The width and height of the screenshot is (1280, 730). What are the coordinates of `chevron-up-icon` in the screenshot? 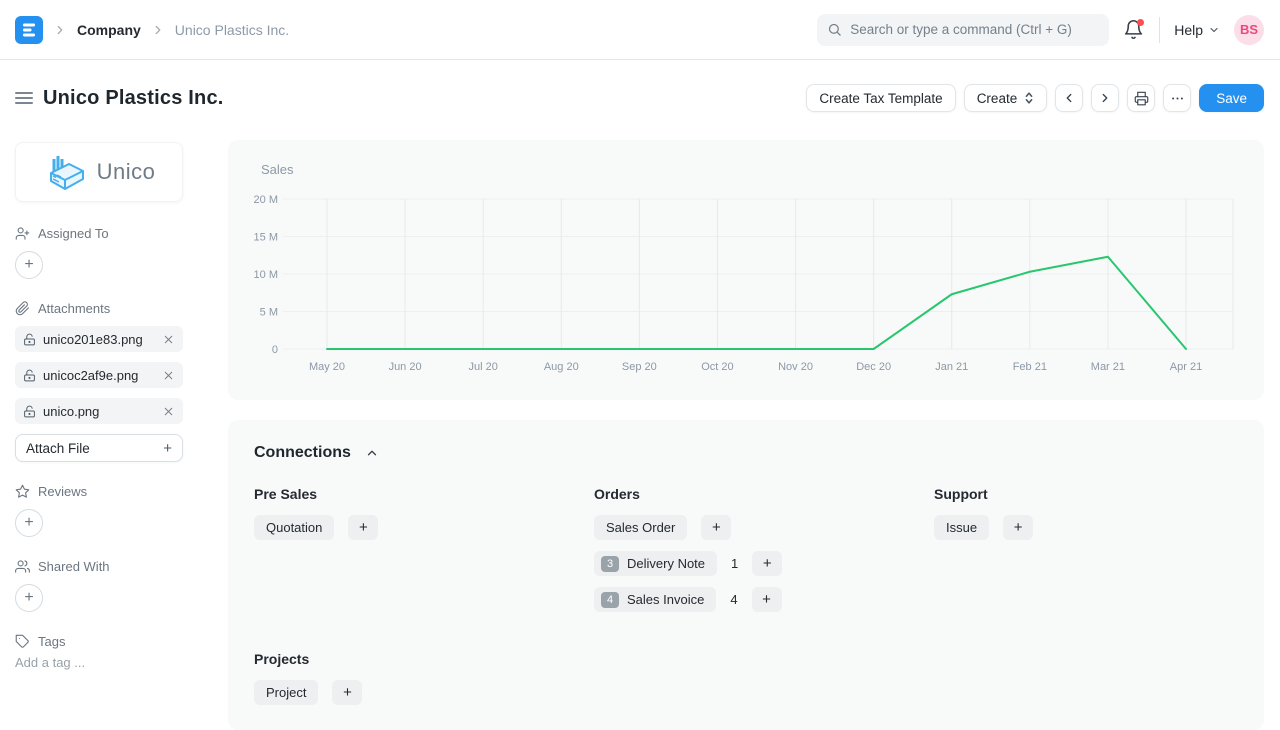 It's located at (372, 453).